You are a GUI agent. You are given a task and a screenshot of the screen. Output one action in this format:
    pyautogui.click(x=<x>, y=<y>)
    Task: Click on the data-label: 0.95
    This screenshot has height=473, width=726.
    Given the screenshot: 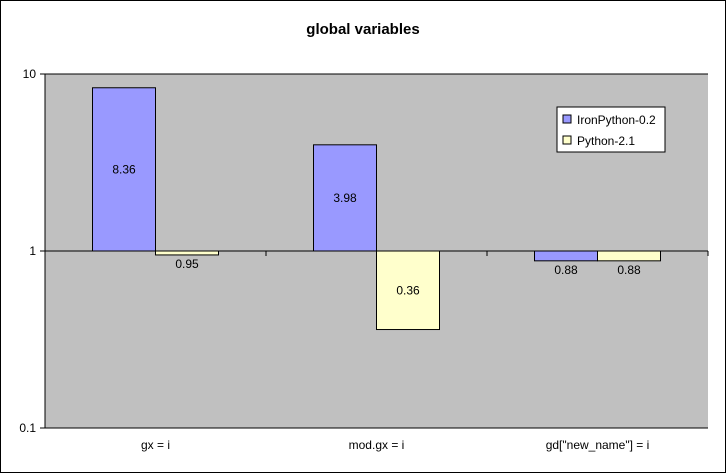 What is the action you would take?
    pyautogui.click(x=187, y=264)
    